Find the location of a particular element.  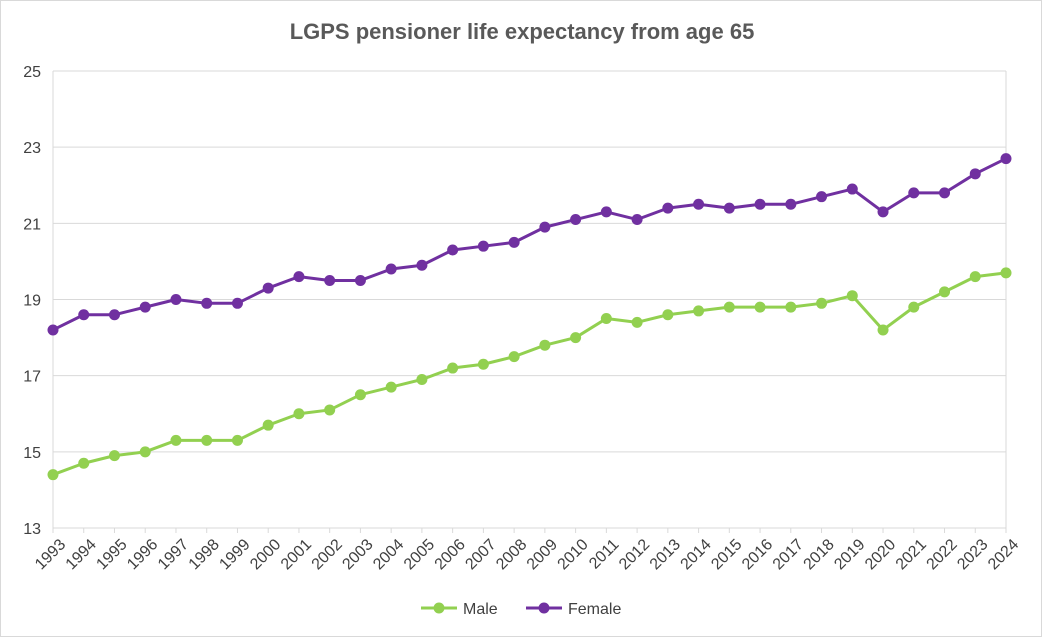

x-tick-label: 1998 is located at coordinates (204, 554).